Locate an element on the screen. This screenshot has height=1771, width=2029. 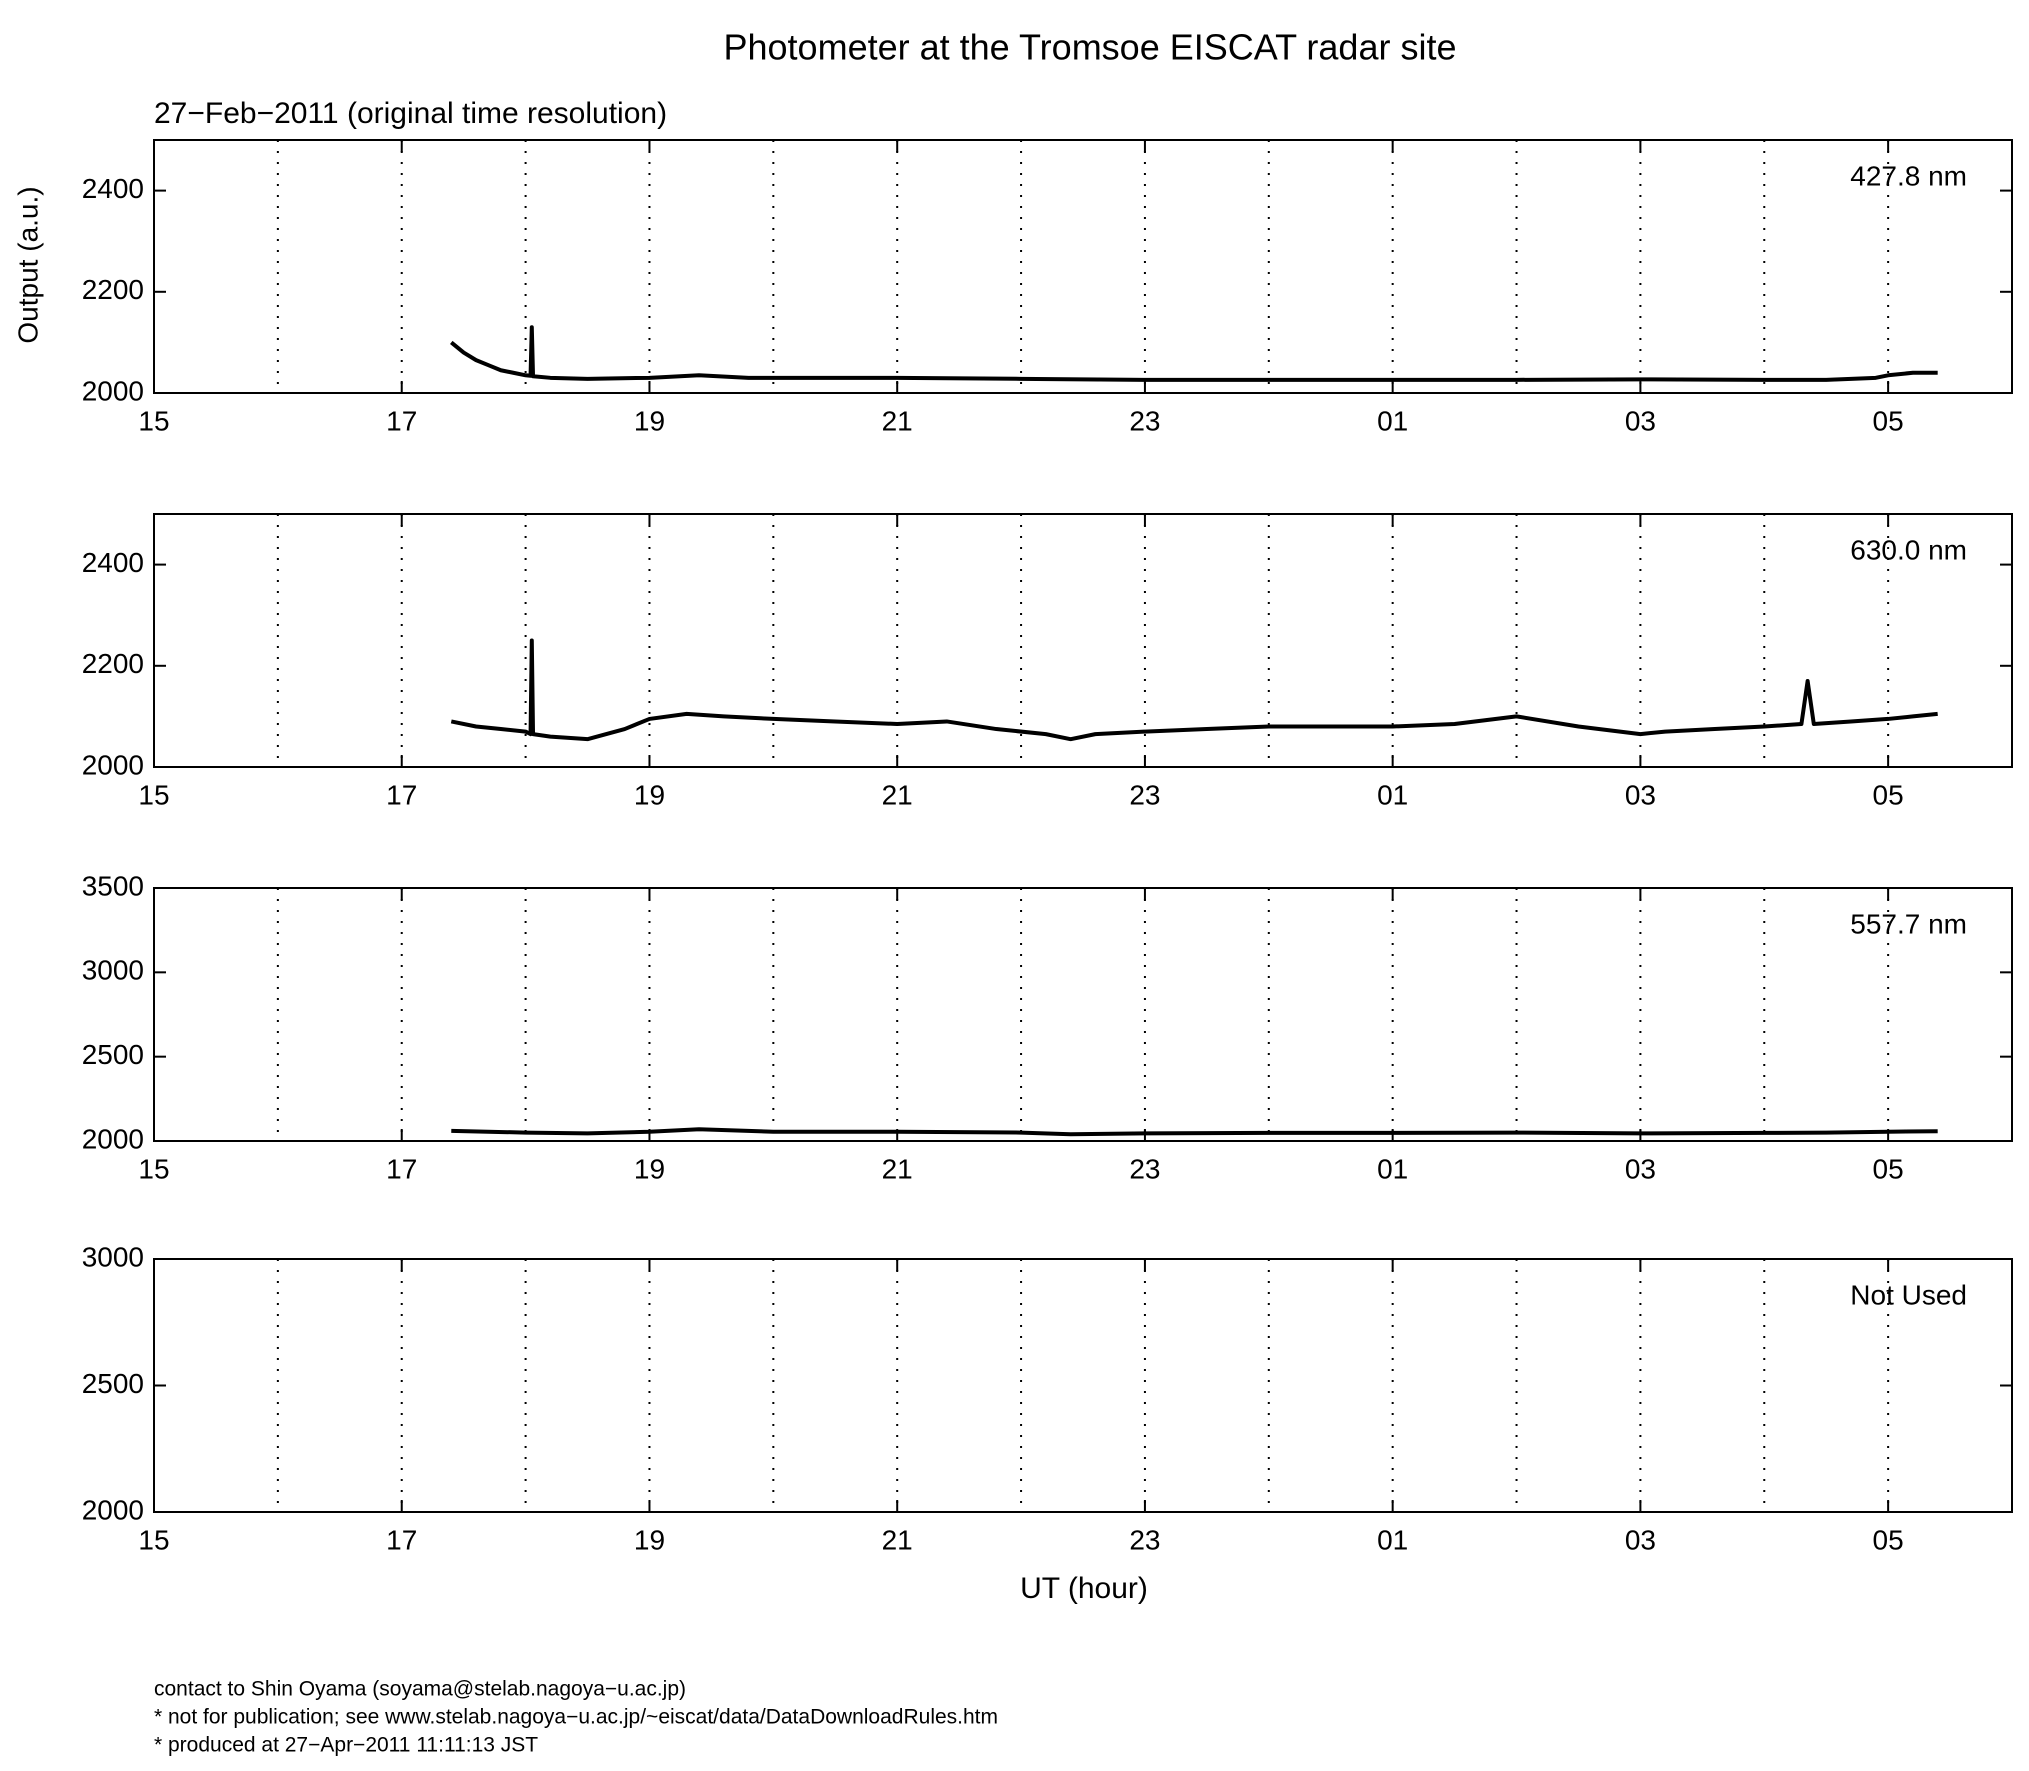
y-axis-label: Output (a.u.) is located at coordinates (27, 264).